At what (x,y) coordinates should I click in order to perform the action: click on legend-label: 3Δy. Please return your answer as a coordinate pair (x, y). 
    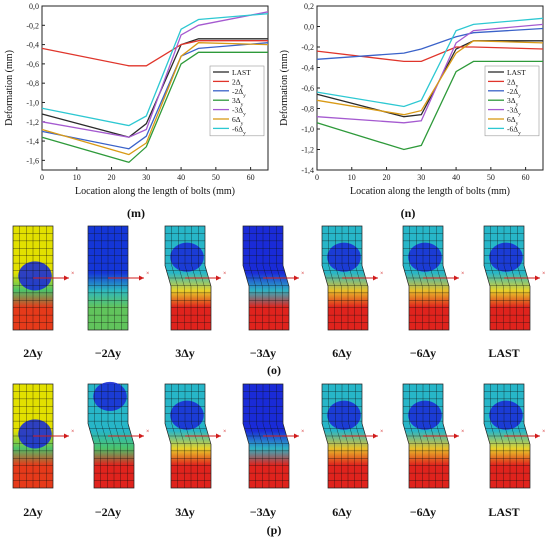
    Looking at the image, I should click on (238, 102).